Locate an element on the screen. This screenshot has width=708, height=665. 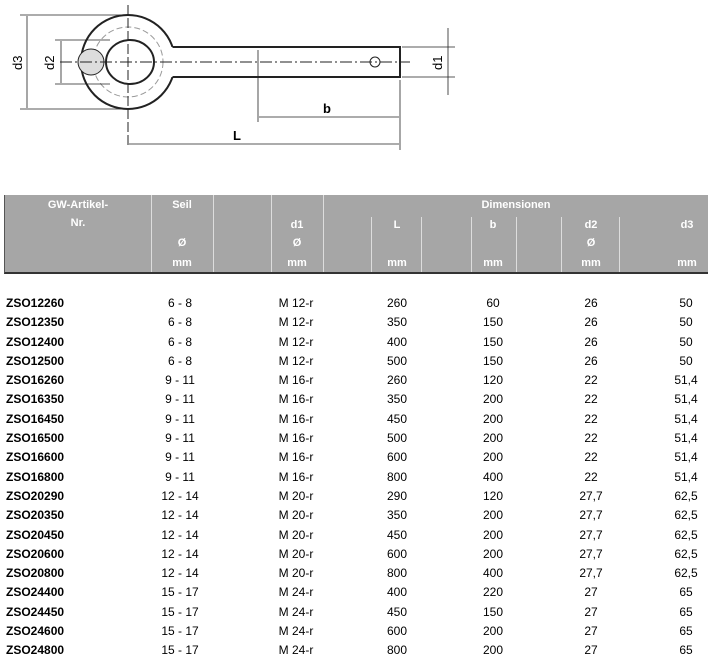
cell-art: ZSO20600 is located at coordinates (35, 553).